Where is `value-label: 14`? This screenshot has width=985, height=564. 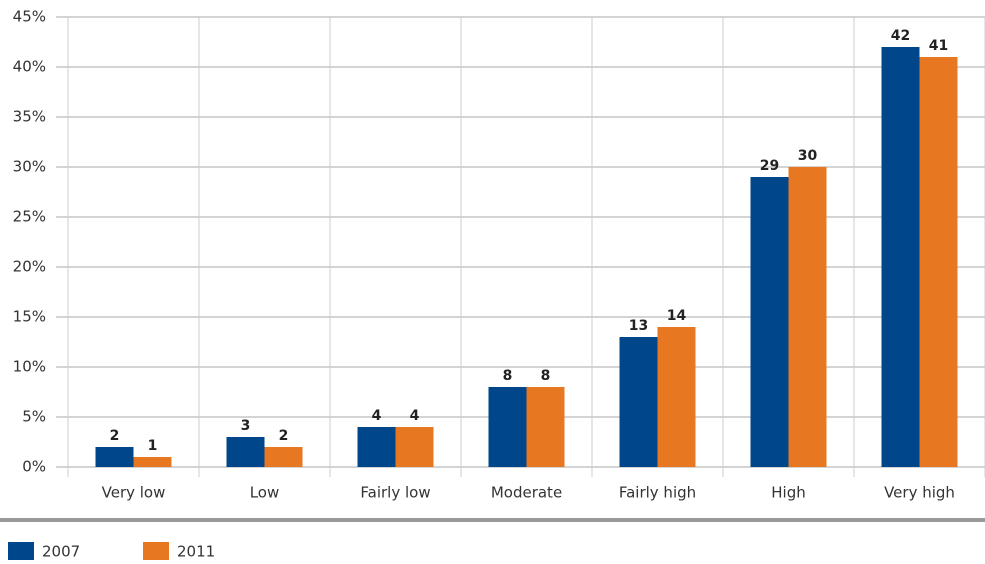 value-label: 14 is located at coordinates (677, 316).